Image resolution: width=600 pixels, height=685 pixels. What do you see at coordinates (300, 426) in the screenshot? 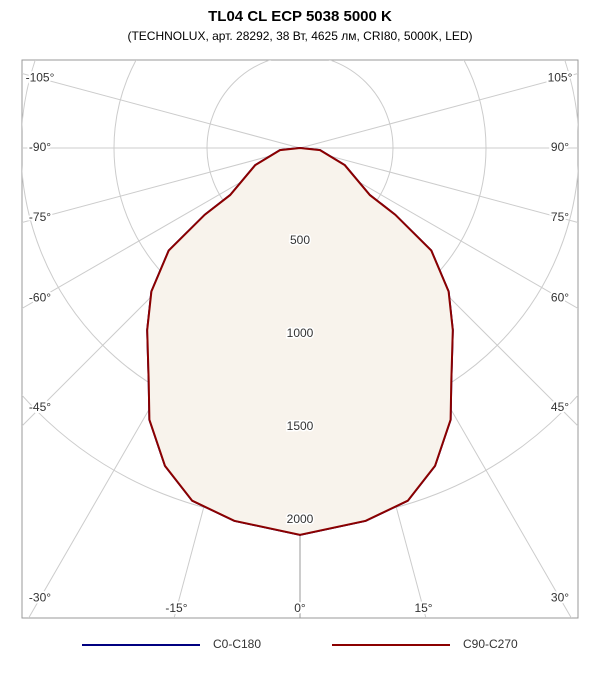
I see `r-tick-label: 1500` at bounding box center [300, 426].